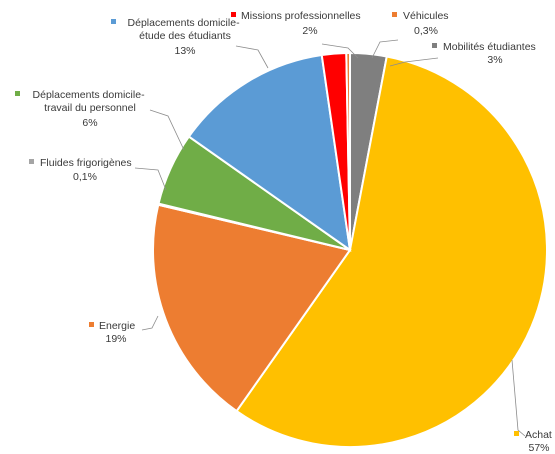  Describe the element at coordinates (89, 123) in the screenshot. I see `label-personnel-value: 6%` at that location.